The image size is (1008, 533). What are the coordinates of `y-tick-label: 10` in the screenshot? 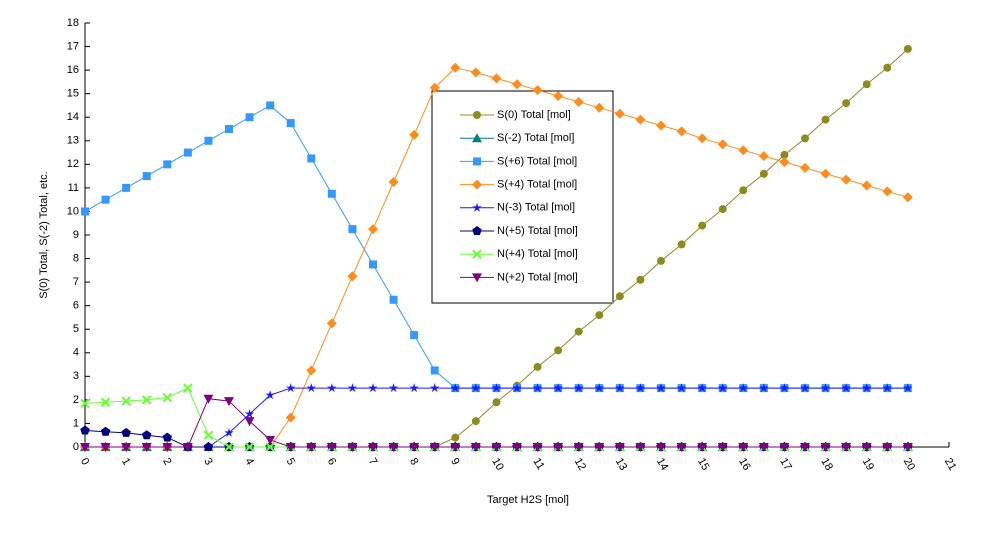 It's located at (73, 211).